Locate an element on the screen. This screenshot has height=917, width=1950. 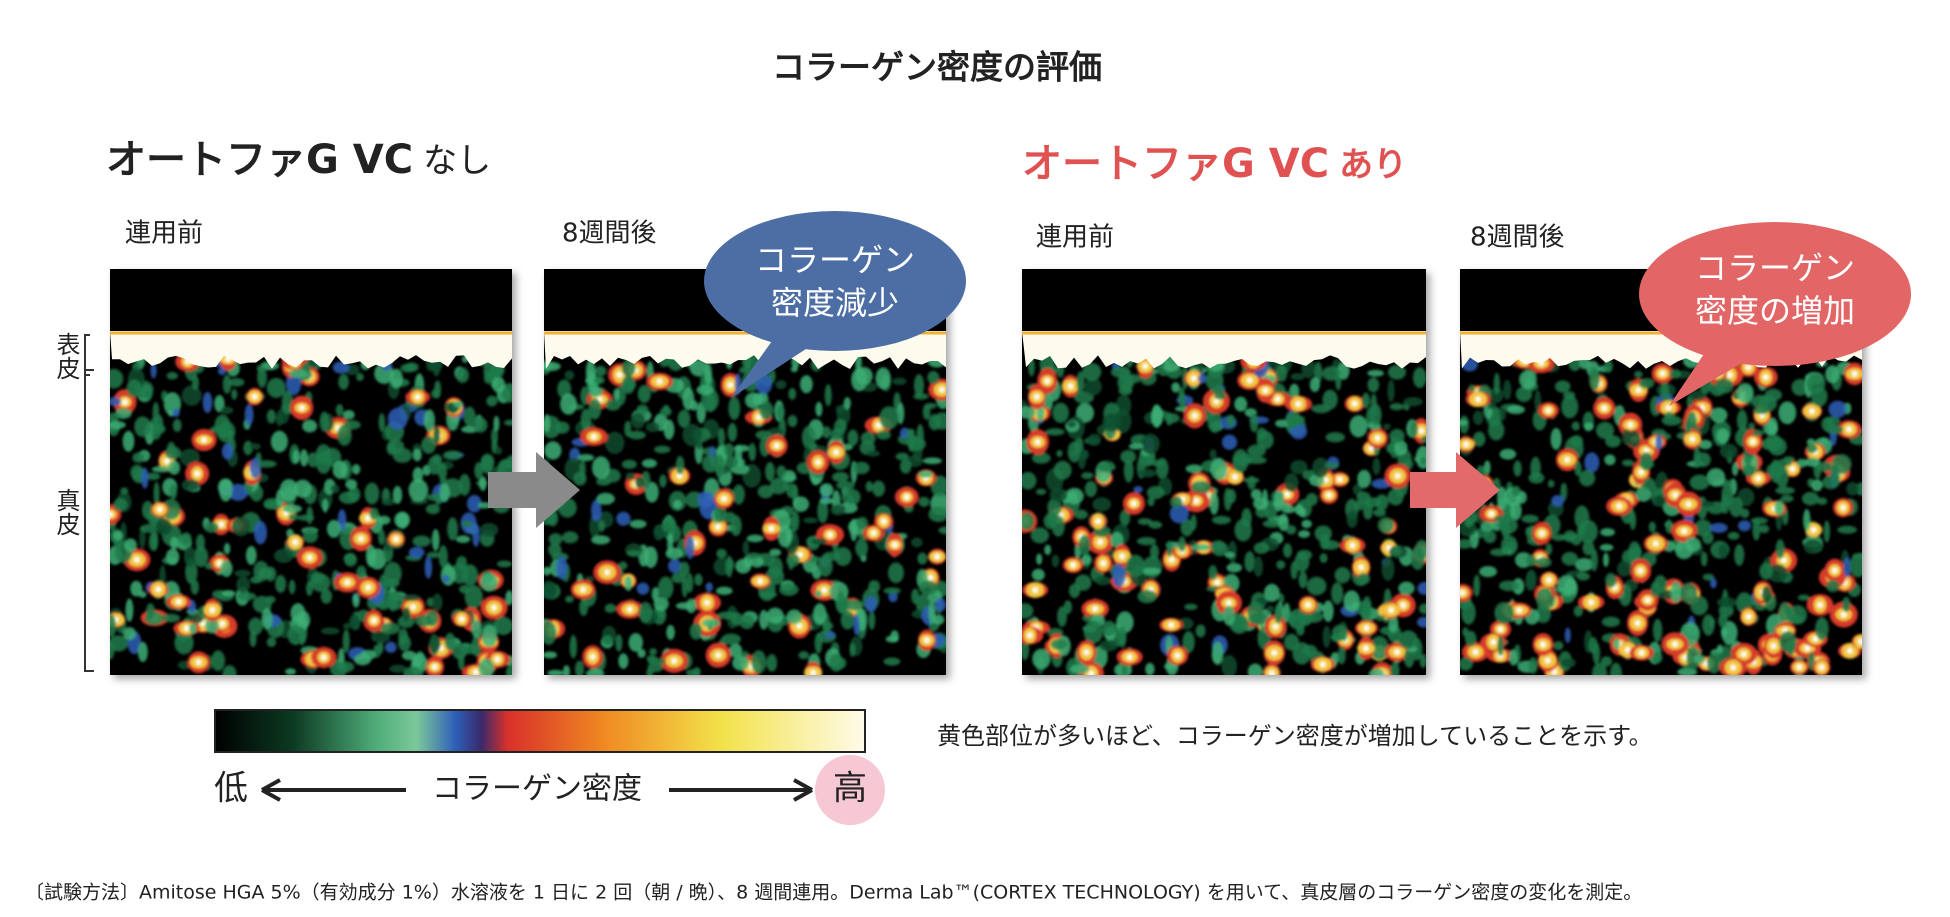
highlight-circle is located at coordinates (850, 790).